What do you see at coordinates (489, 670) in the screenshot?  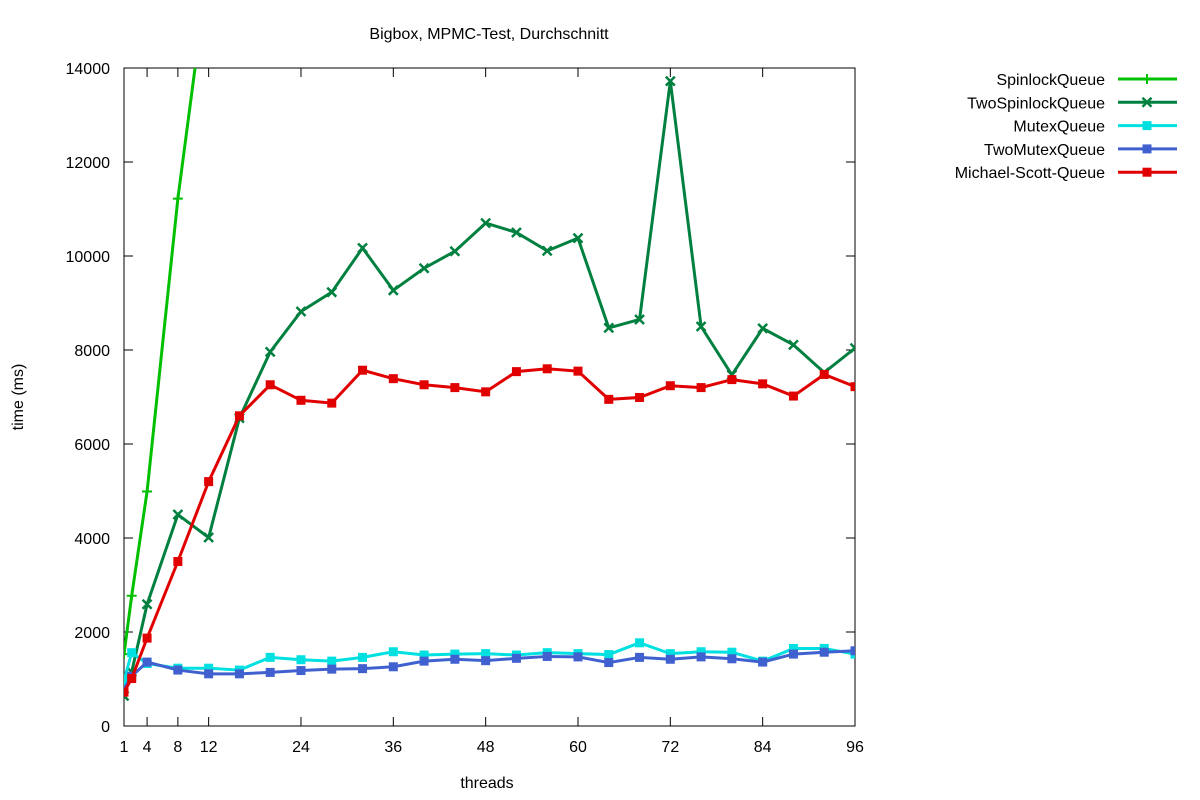 I see `series-twomutexqueue` at bounding box center [489, 670].